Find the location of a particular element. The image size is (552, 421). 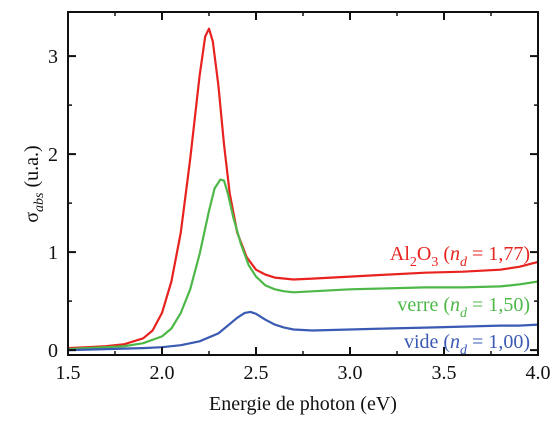

y-tick-label: 3 is located at coordinates (53, 57).